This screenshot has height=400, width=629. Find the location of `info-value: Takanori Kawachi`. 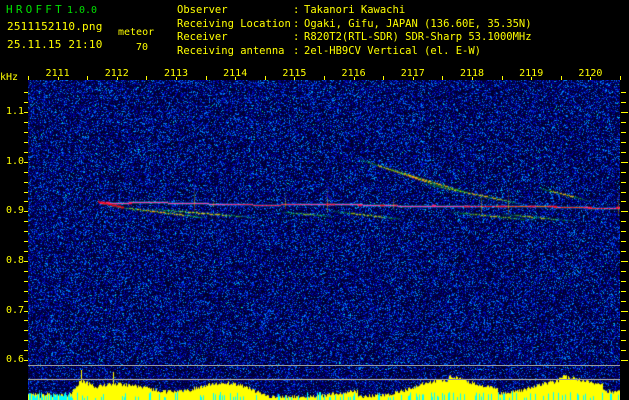

info-value: Takanori Kawachi is located at coordinates (355, 10).